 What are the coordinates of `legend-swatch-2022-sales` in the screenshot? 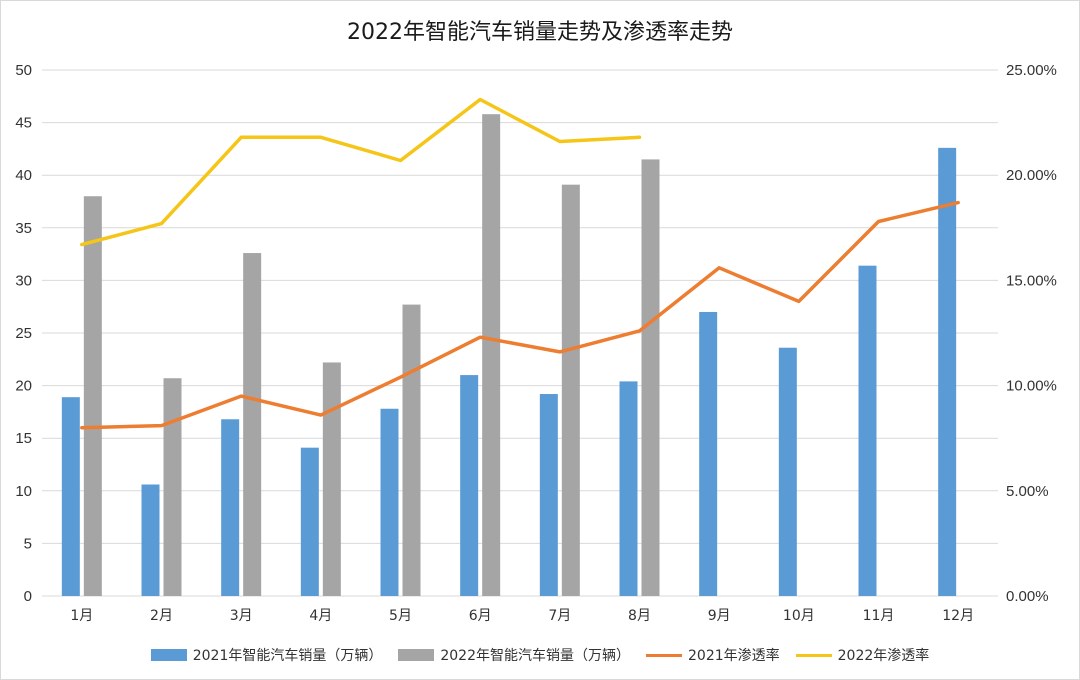 It's located at (416, 655).